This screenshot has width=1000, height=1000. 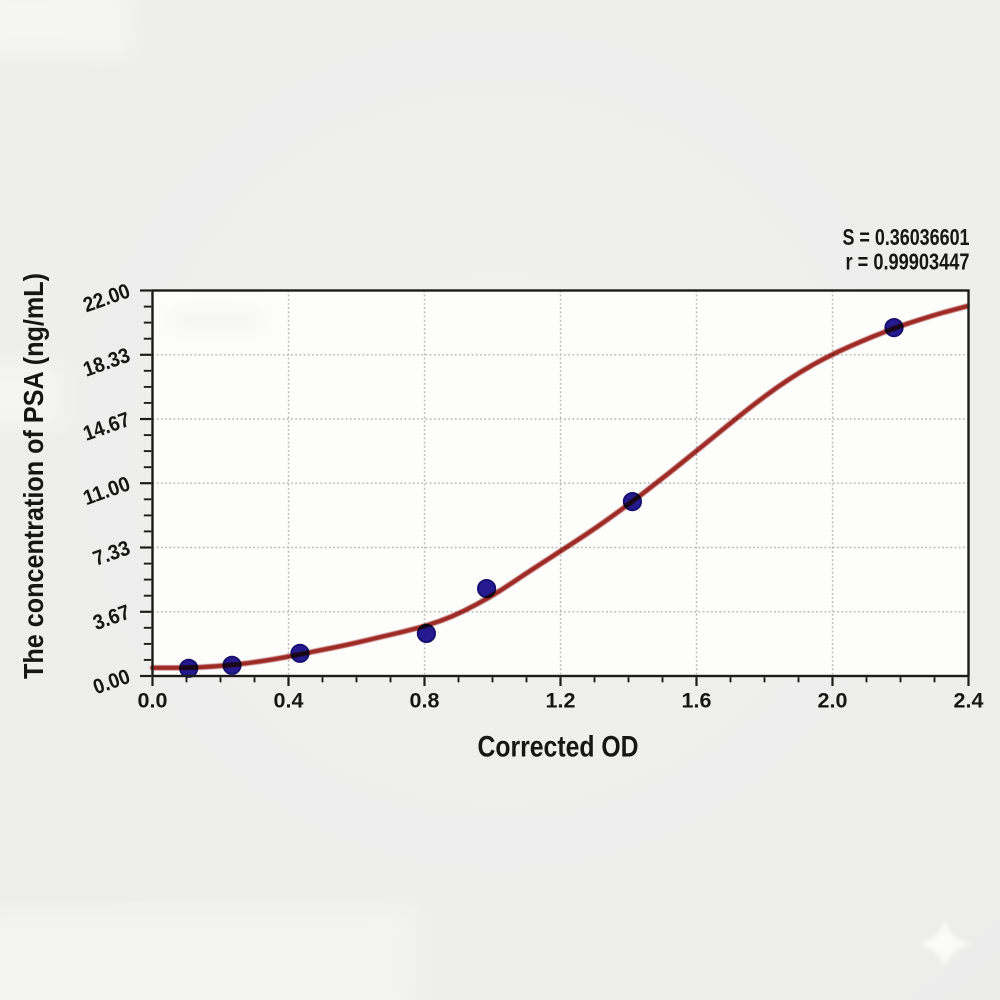 What do you see at coordinates (969, 701) in the screenshot?
I see `svg-text: 2.4` at bounding box center [969, 701].